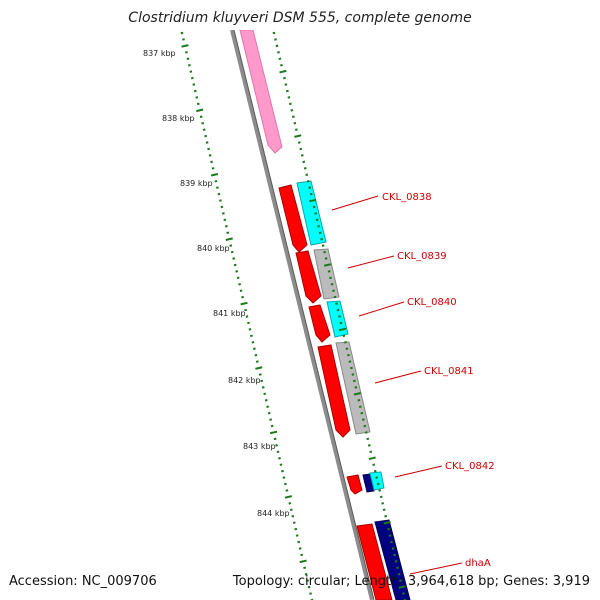 This screenshot has height=600, width=600. What do you see at coordinates (319, 323) in the screenshot?
I see `gene-ckl-0840-red` at bounding box center [319, 323].